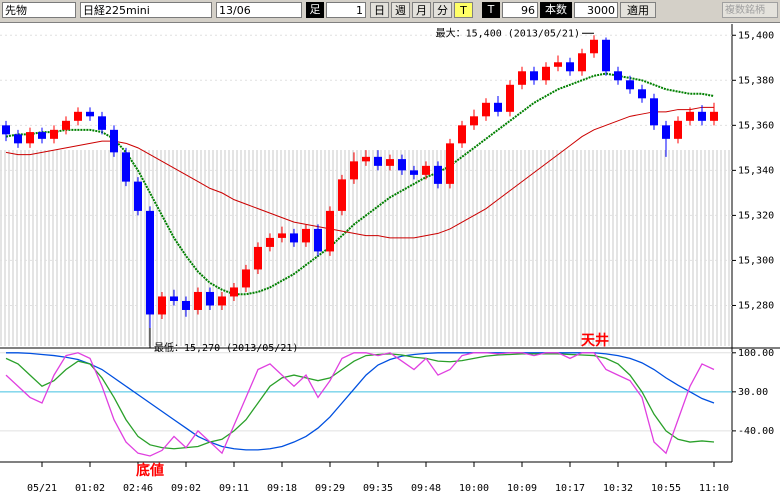 This screenshot has height=500, width=780. What do you see at coordinates (146, 10) in the screenshot?
I see `symbol-select: 日経225mini` at bounding box center [146, 10].